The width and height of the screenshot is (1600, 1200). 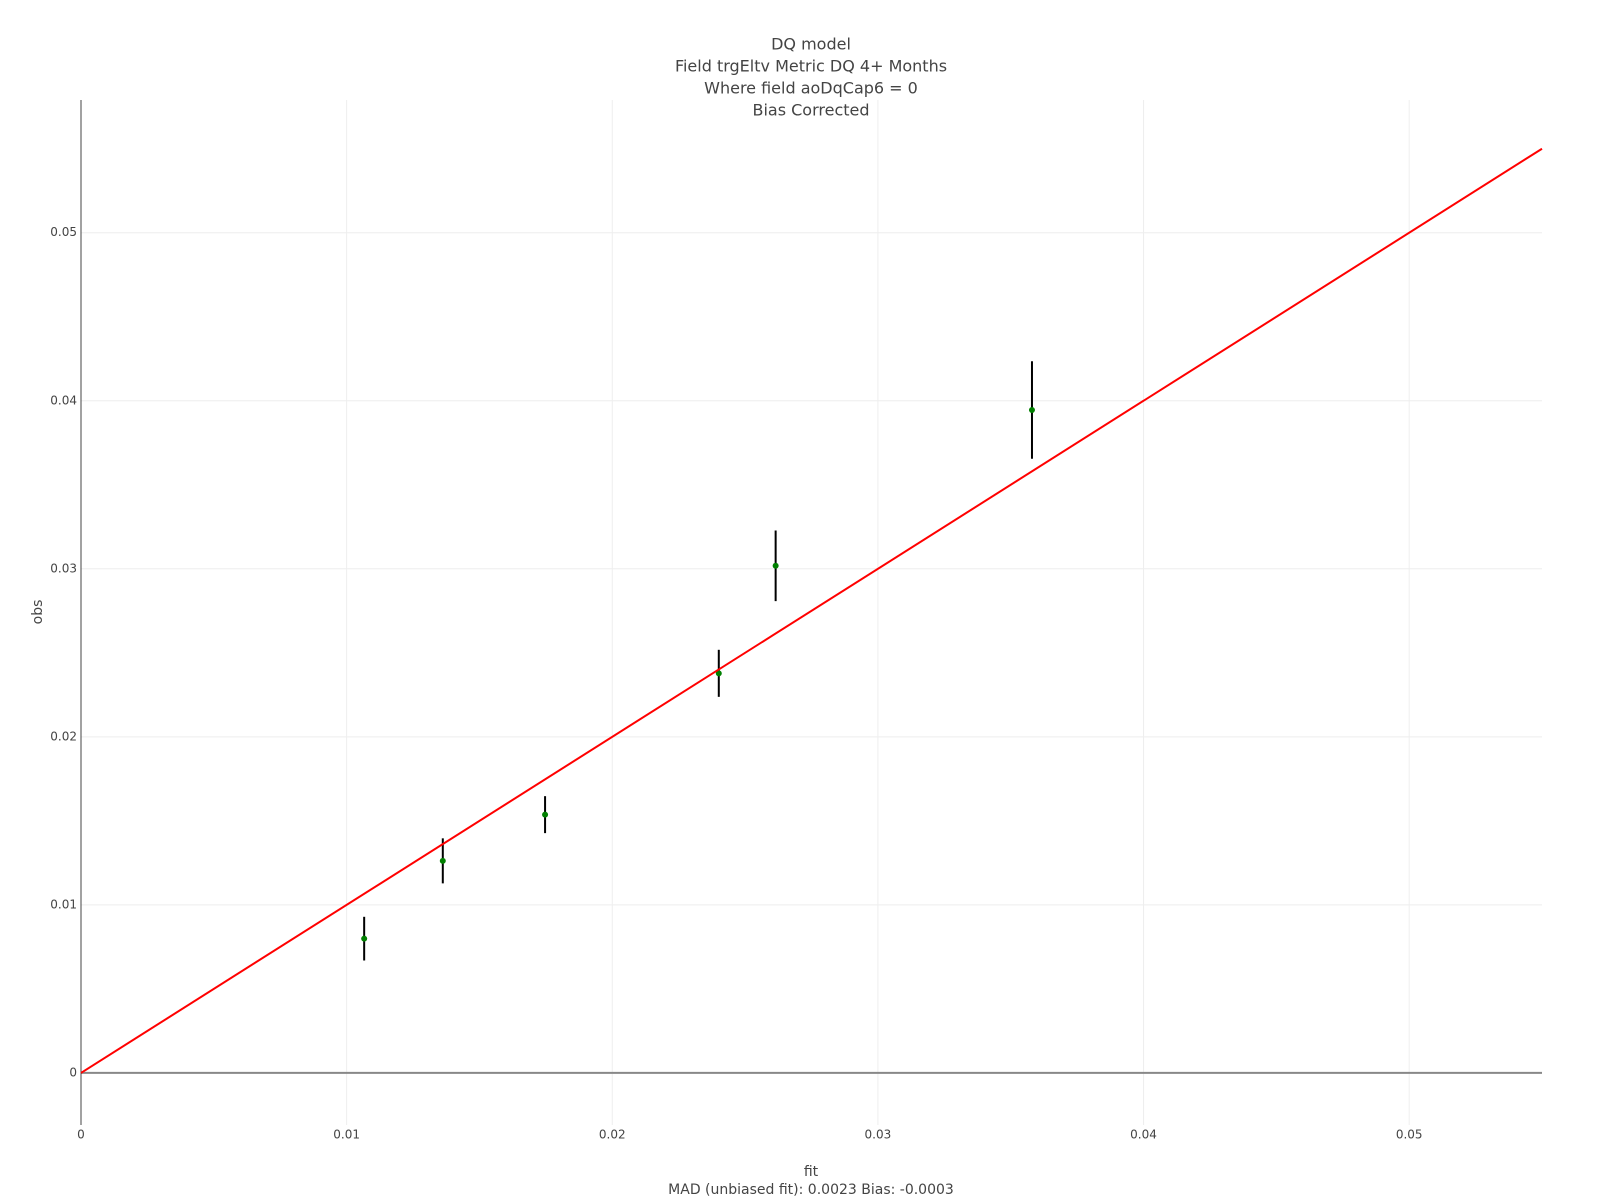 What do you see at coordinates (878, 1135) in the screenshot?
I see `x-tick-label: 0.03` at bounding box center [878, 1135].